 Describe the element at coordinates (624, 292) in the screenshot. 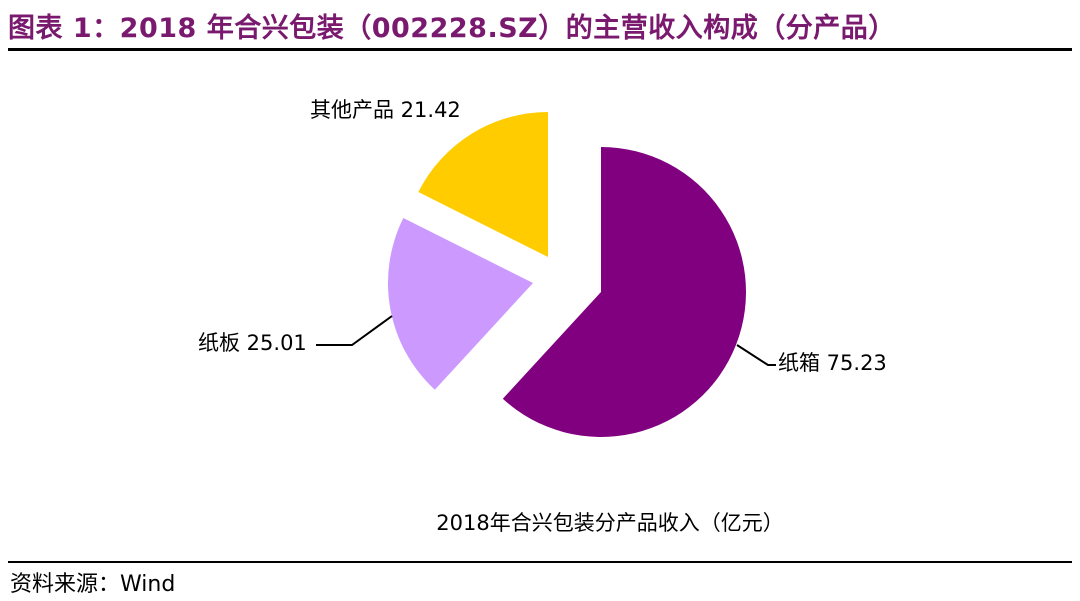

I see `pie-slice-纸箱` at that location.